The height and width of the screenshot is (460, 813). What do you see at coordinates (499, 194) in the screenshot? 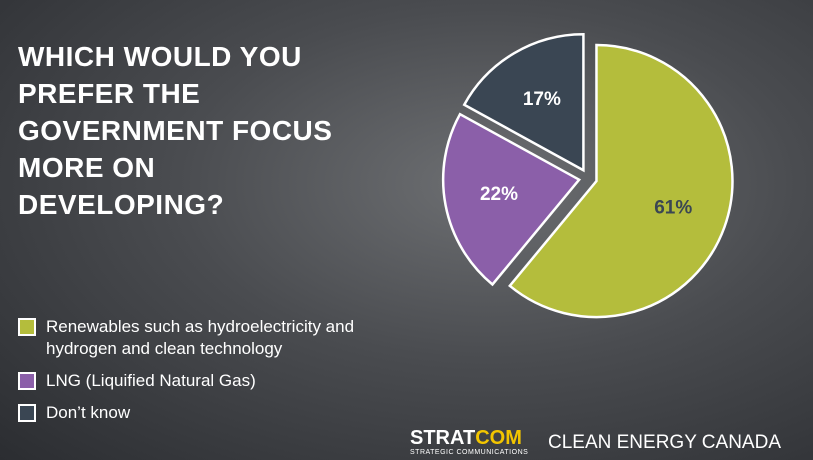
I see `slice-label: 22%` at bounding box center [499, 194].